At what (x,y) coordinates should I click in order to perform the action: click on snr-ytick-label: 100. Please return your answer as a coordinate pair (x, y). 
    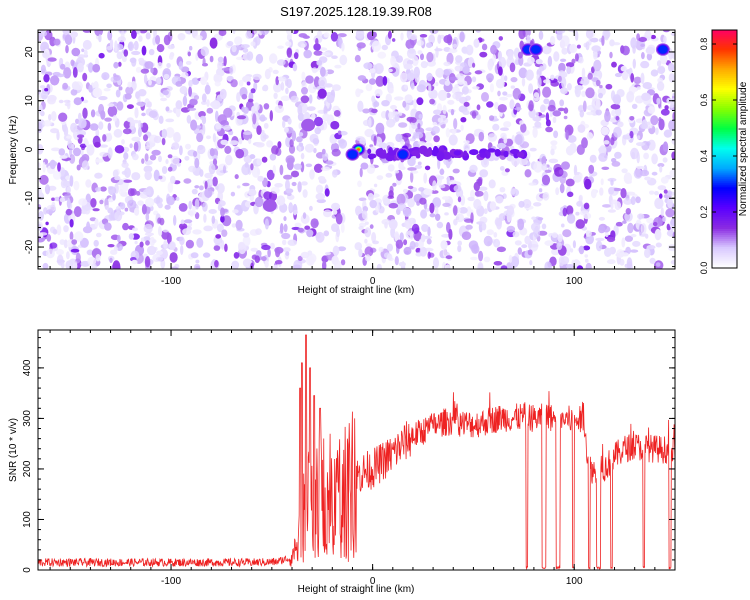
    Looking at the image, I should click on (27, 519).